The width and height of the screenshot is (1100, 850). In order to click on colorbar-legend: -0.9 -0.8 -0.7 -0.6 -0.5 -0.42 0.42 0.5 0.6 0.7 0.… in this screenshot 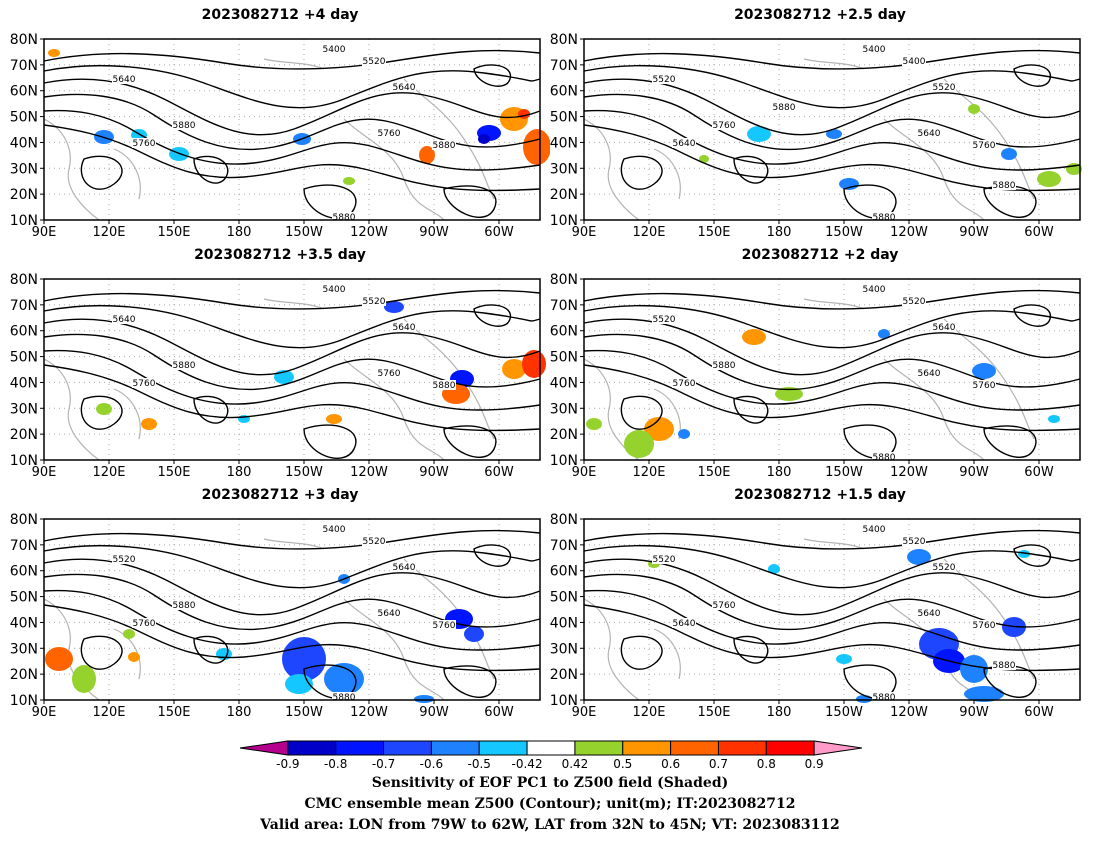, I will do `click(551, 755)`.